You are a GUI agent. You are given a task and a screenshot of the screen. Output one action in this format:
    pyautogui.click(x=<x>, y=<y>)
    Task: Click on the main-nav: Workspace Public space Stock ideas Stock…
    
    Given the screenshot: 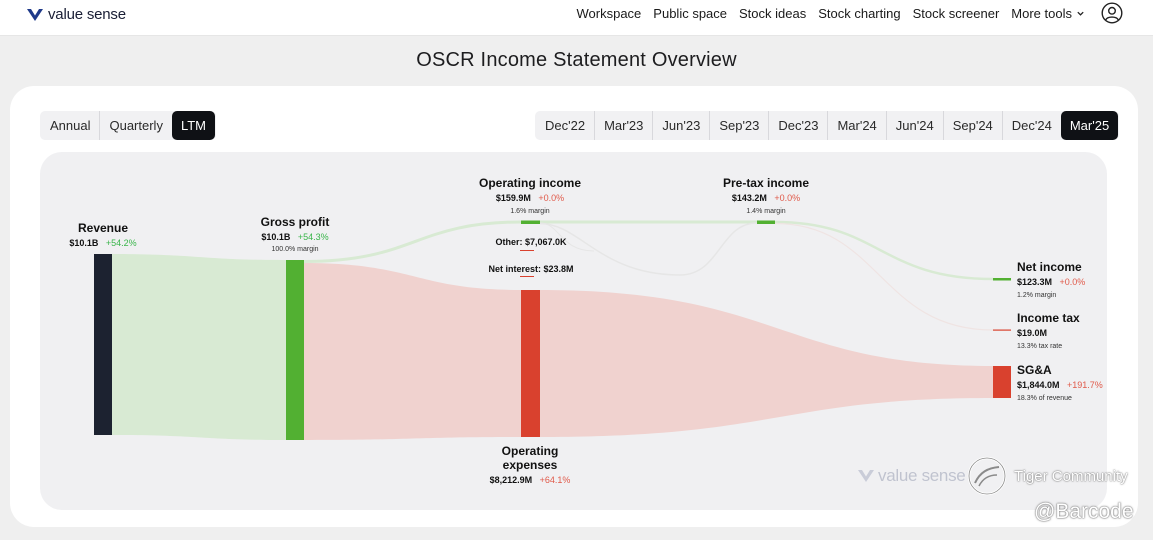 What is the action you would take?
    pyautogui.click(x=850, y=13)
    